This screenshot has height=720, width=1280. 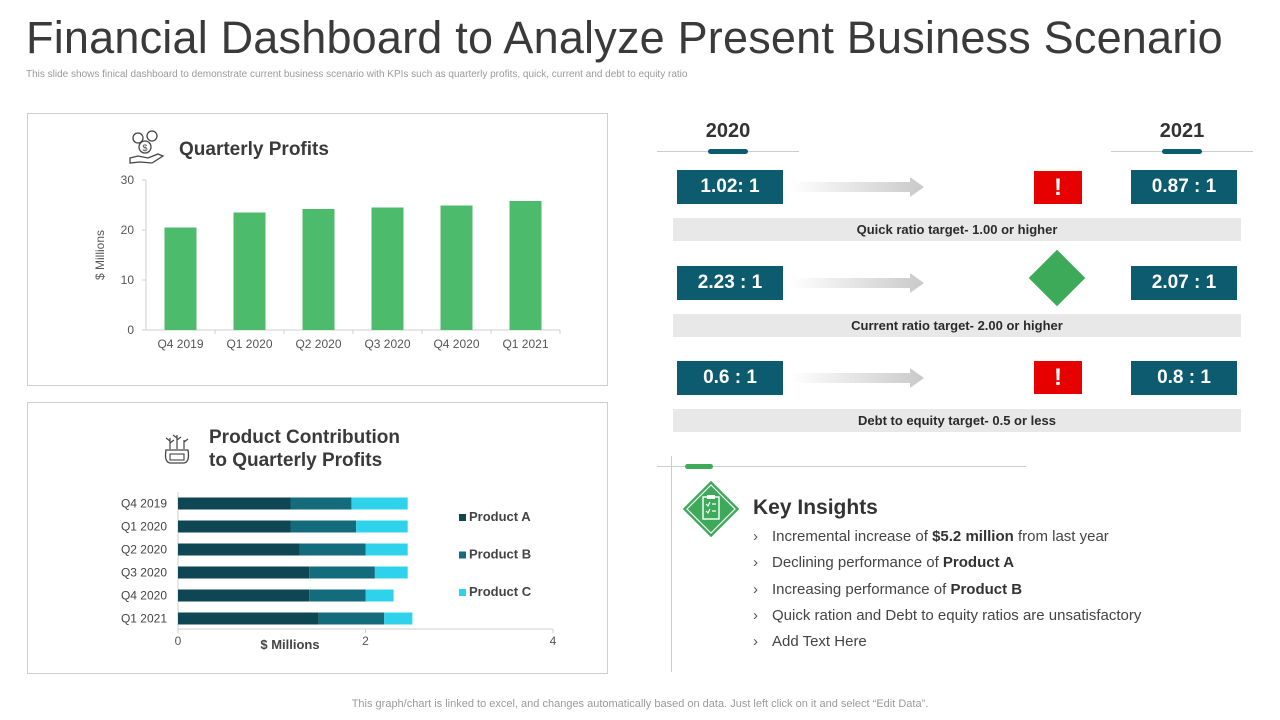 I want to click on quick-ratio-2021: 0.87 : 1, so click(x=1184, y=187).